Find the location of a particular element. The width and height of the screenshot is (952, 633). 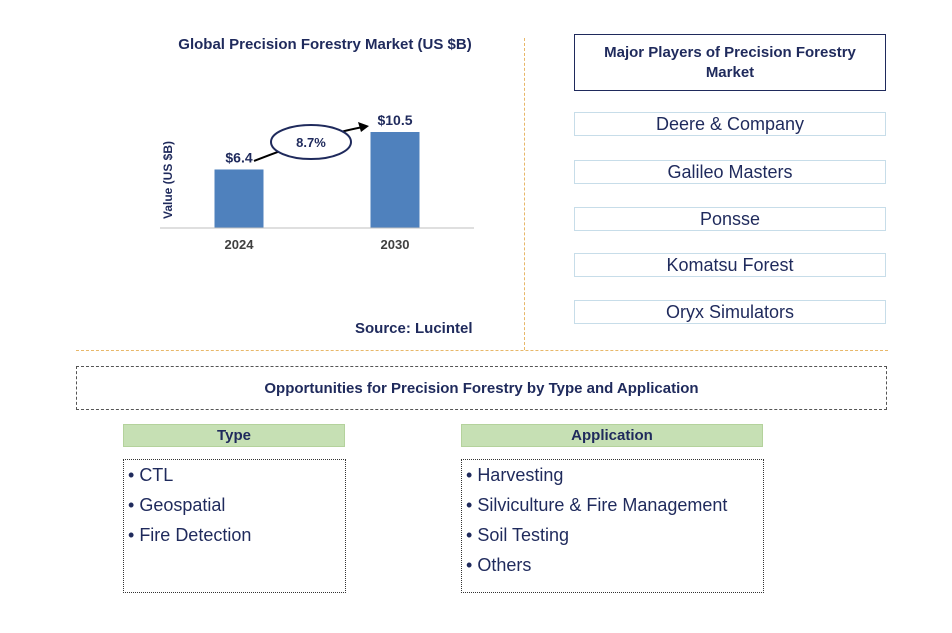

application-item-label: Others is located at coordinates (504, 565).